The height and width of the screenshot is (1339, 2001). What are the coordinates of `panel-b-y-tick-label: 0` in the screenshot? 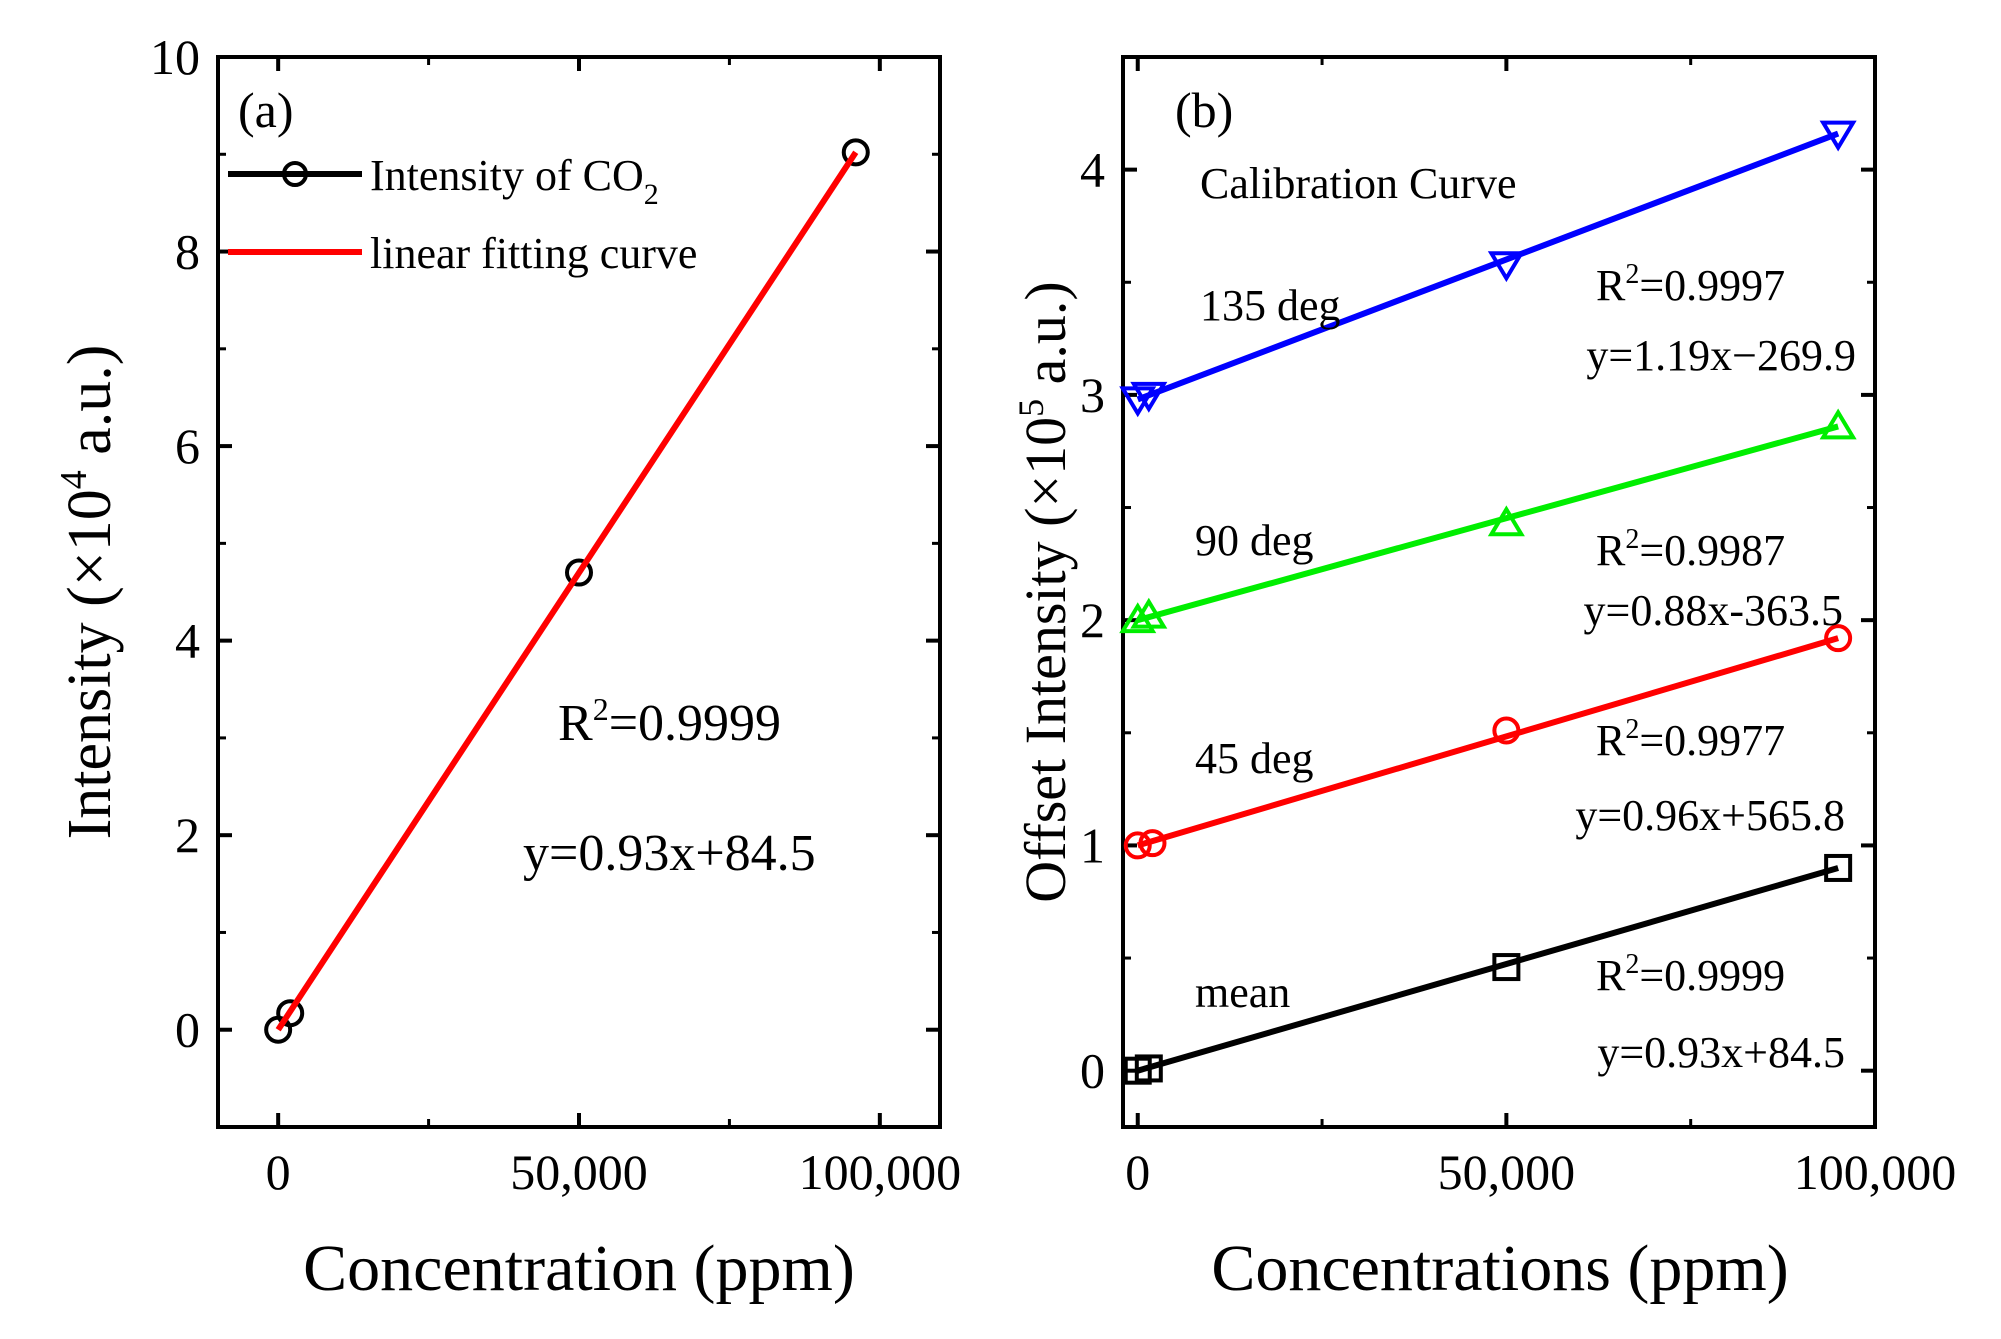 It's located at (1092, 1071).